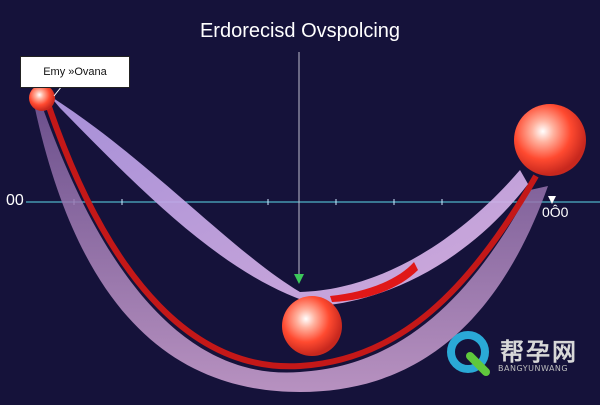 The width and height of the screenshot is (600, 405). Describe the element at coordinates (555, 212) in the screenshot. I see `axis-right-label: 0Ô0` at that location.